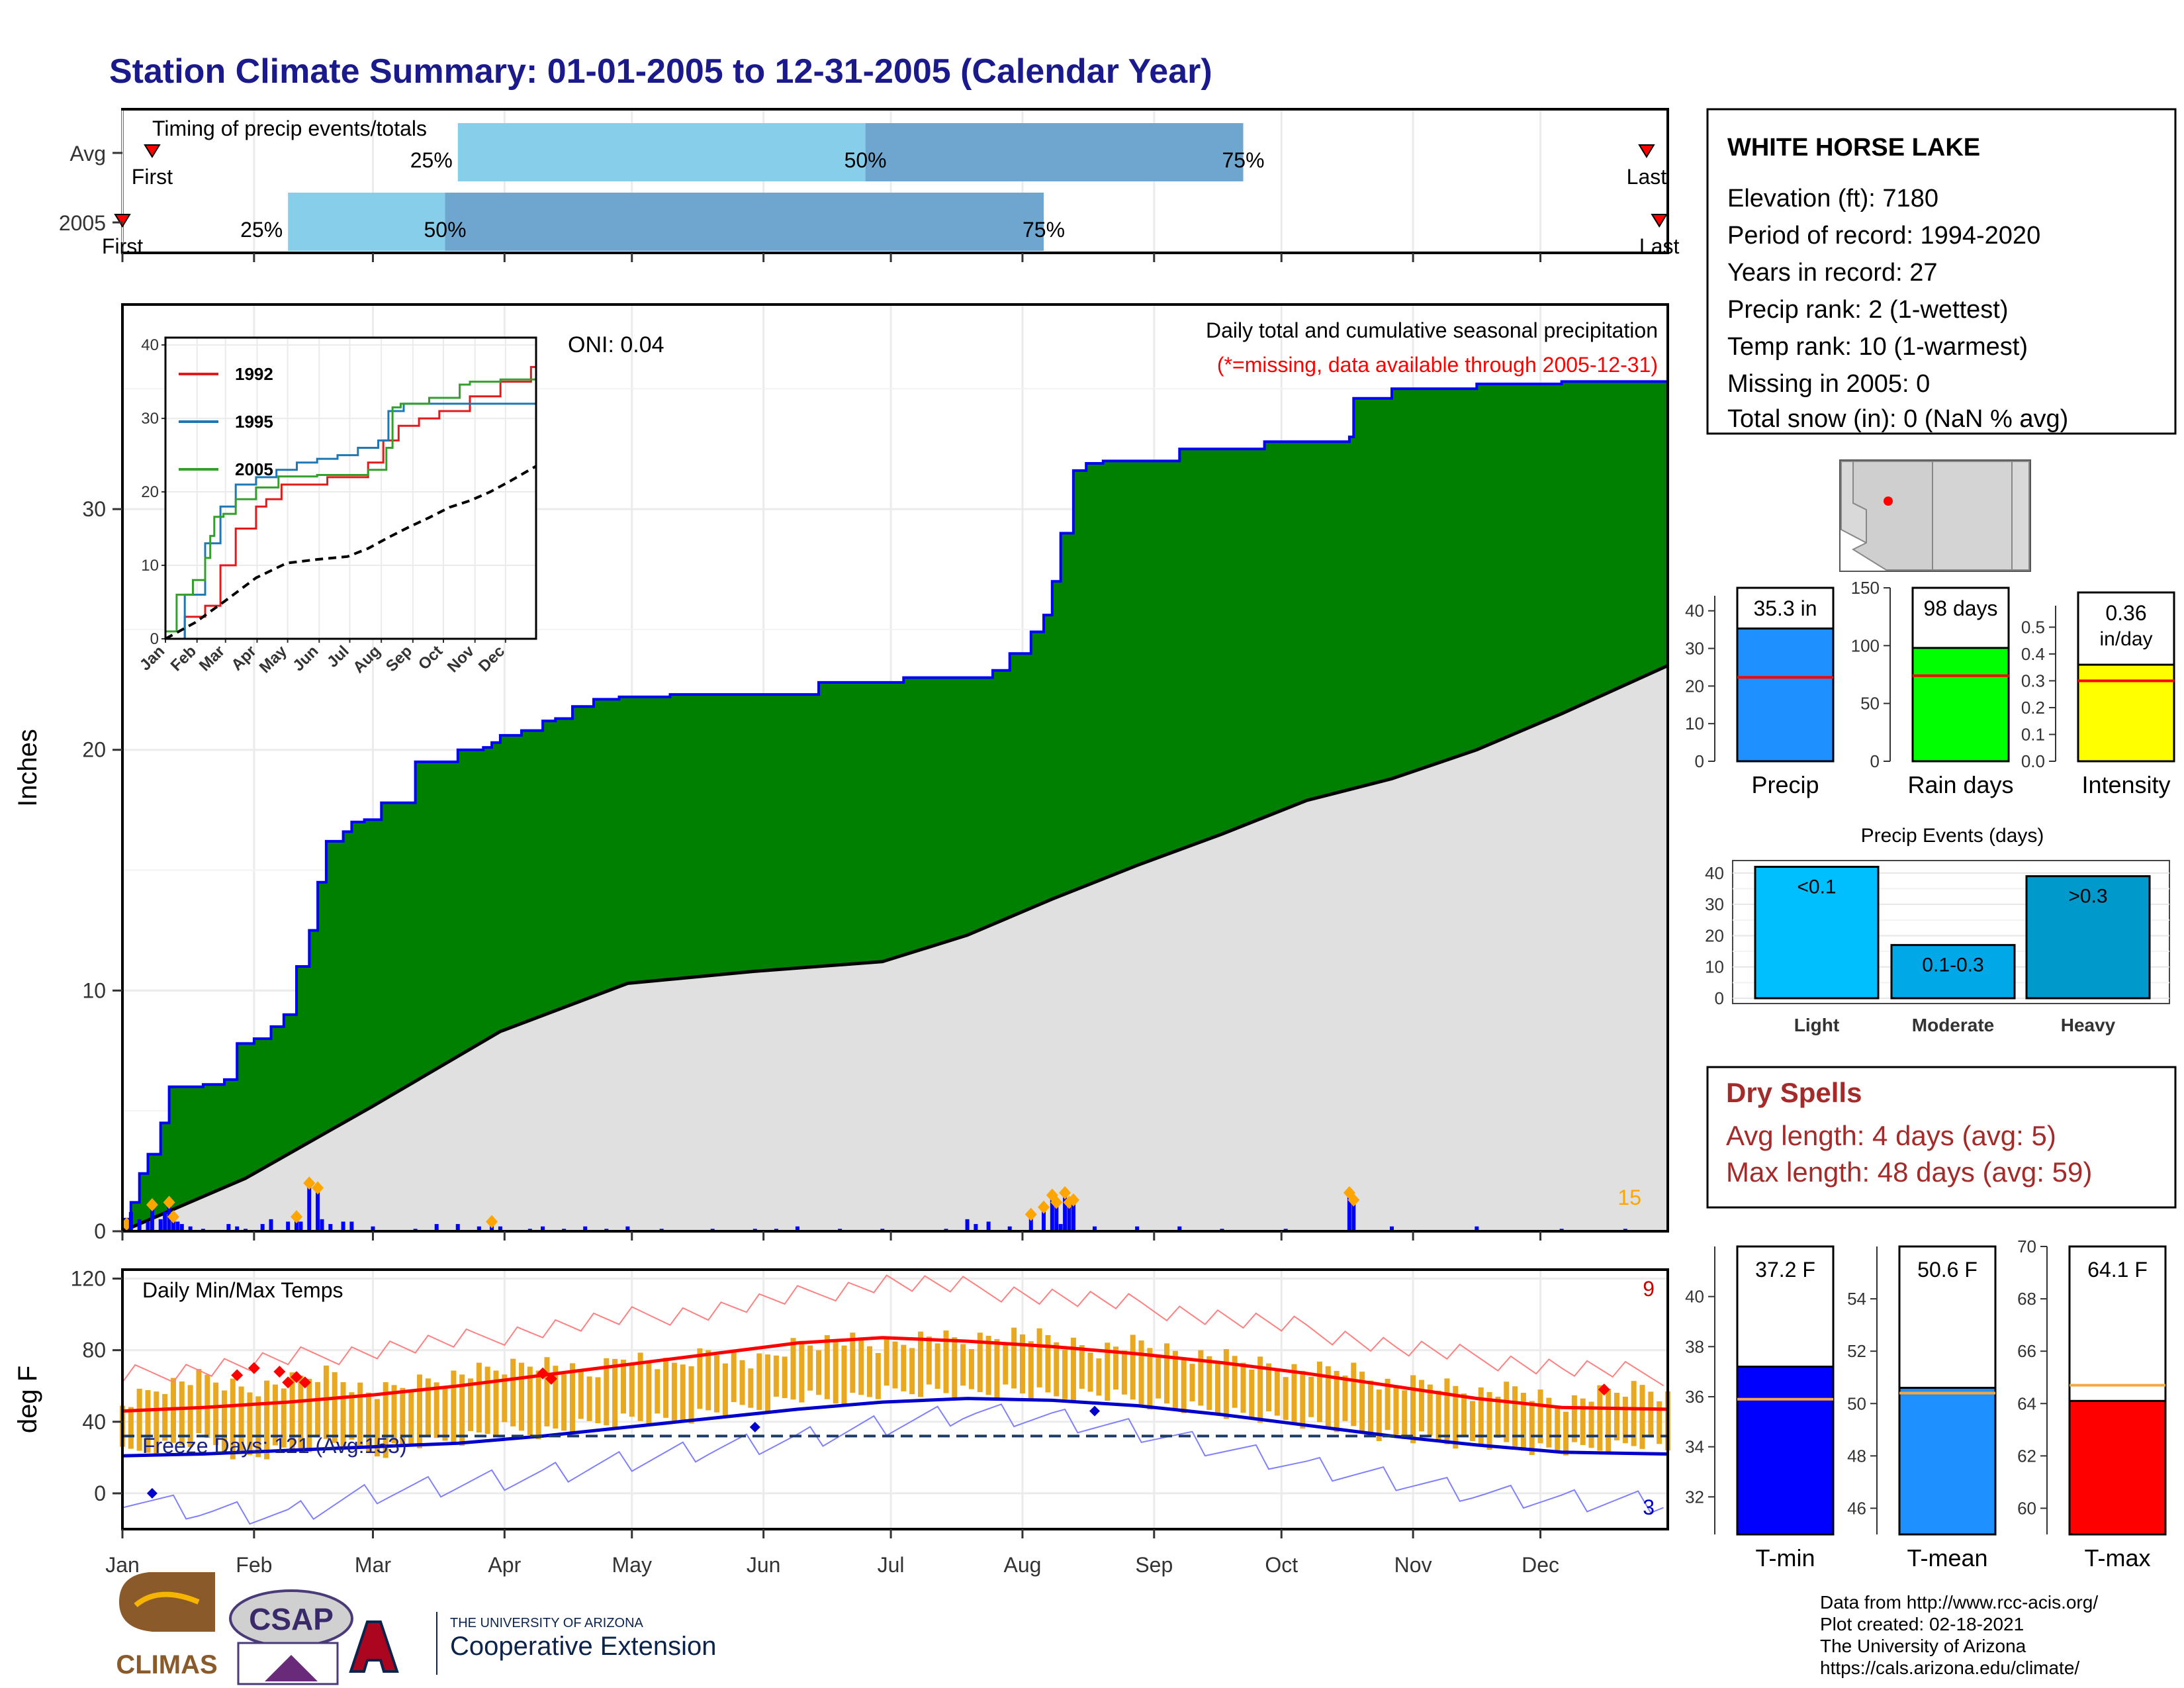  Describe the element at coordinates (1870, 704) in the screenshot. I see `y-tick-label: 50` at that location.